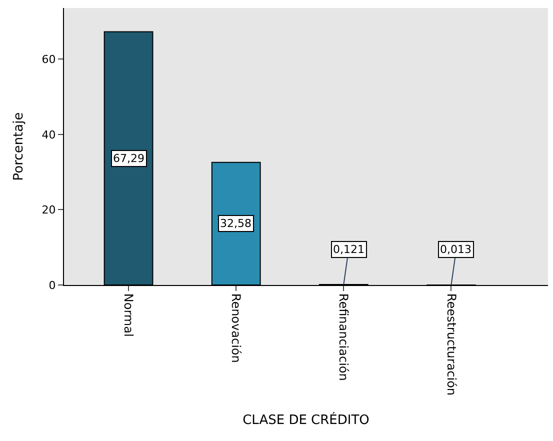  I want to click on x-axis-title: CLASE DE CRÉDITO, so click(306, 419).